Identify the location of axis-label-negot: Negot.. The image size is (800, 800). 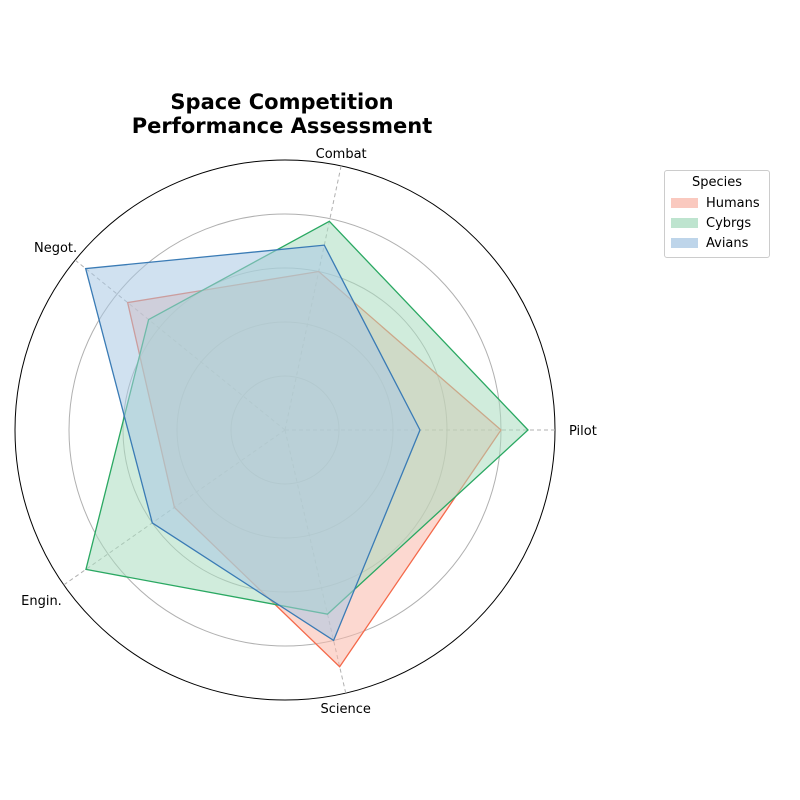
(55, 248).